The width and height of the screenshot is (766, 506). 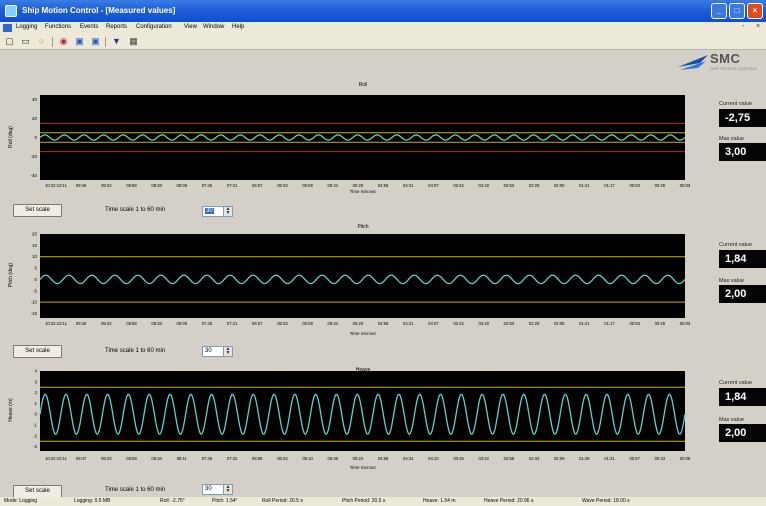 I want to click on current-value: -2,75, so click(x=742, y=118).